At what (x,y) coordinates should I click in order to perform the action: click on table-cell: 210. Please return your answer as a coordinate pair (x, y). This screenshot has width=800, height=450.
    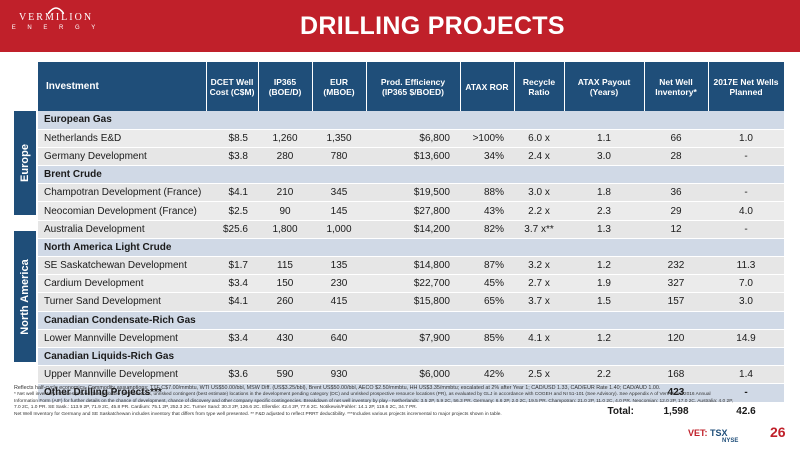
    Looking at the image, I should click on (285, 193).